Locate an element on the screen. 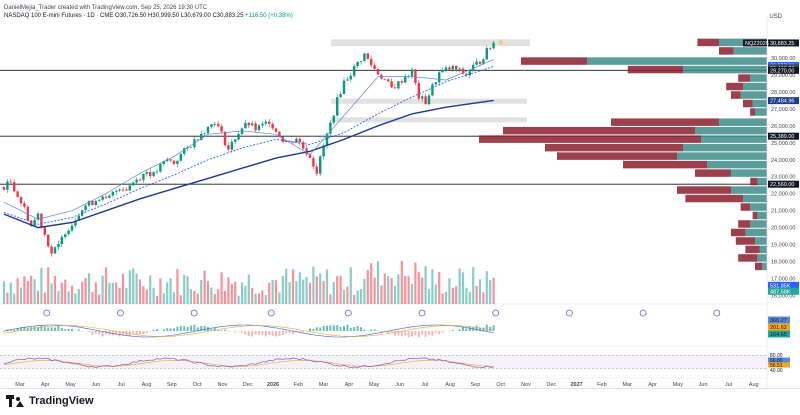 This screenshot has width=800, height=415. time-axis-tick: Jun is located at coordinates (703, 385).